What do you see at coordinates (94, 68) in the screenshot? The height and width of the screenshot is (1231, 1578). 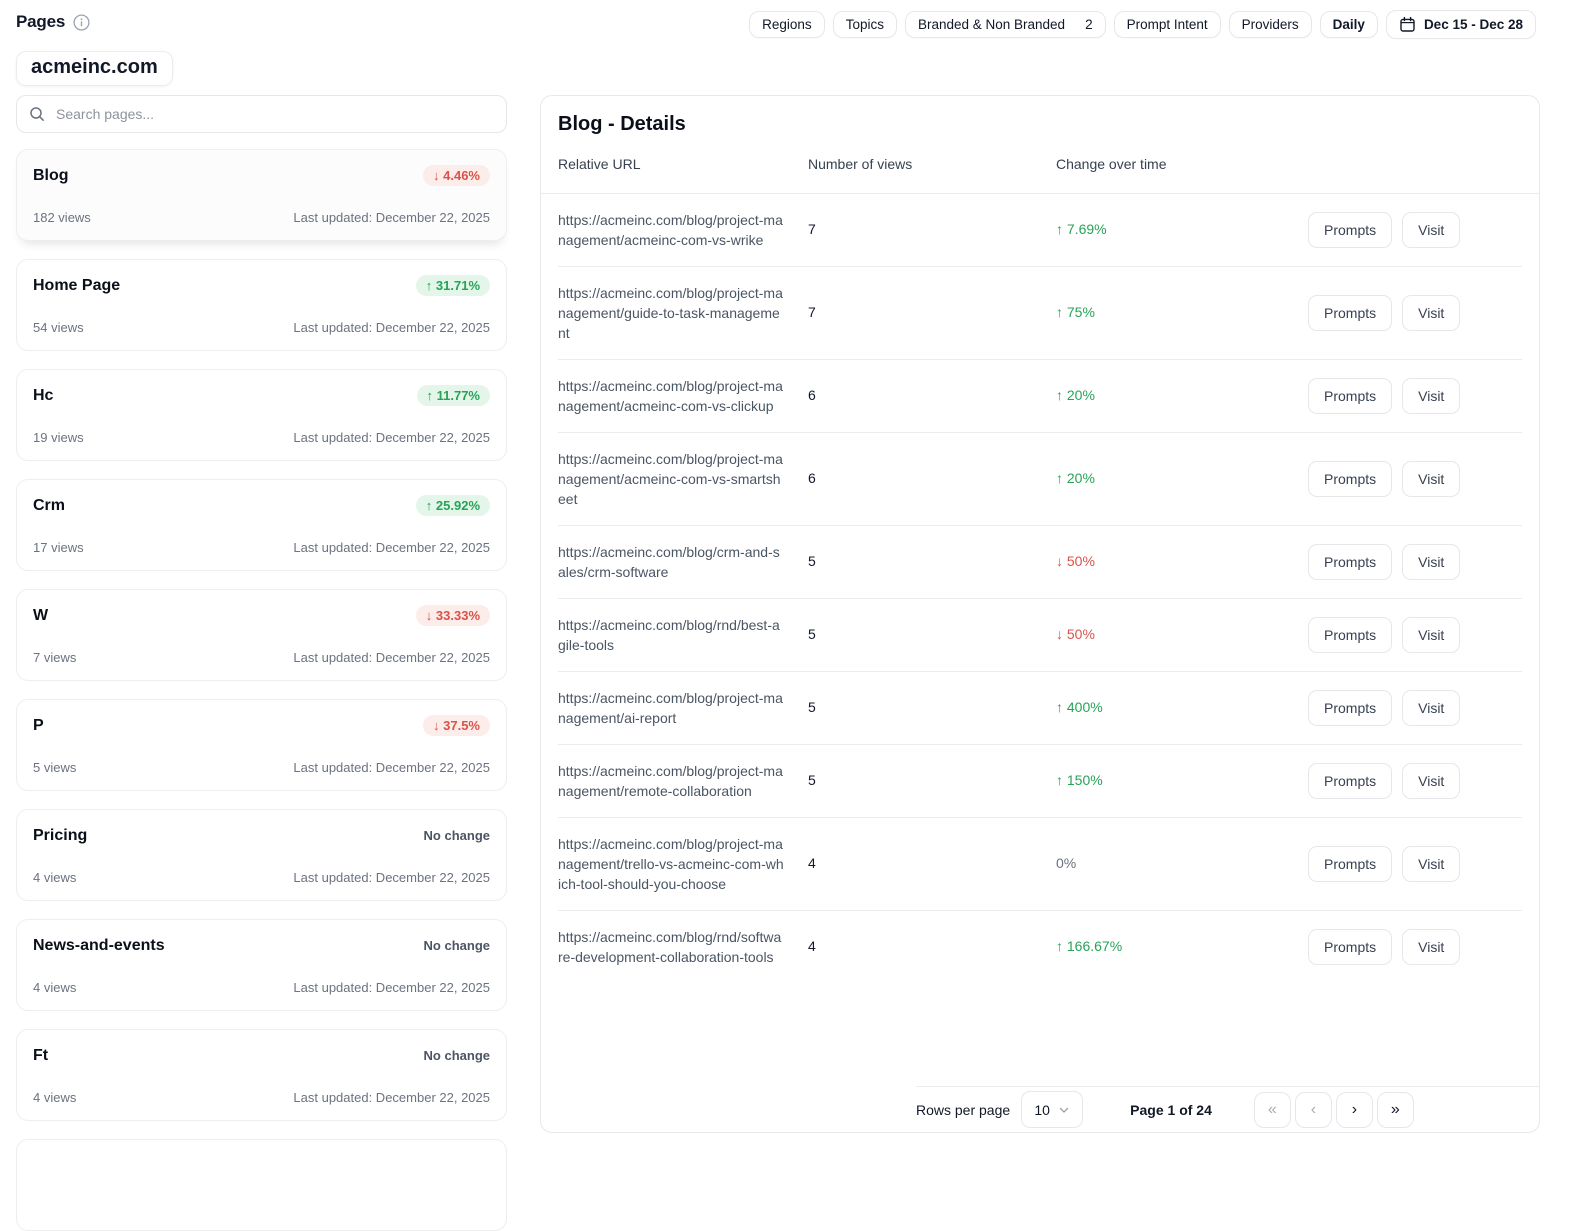 I see `domain-selector: acmeinc.com` at bounding box center [94, 68].